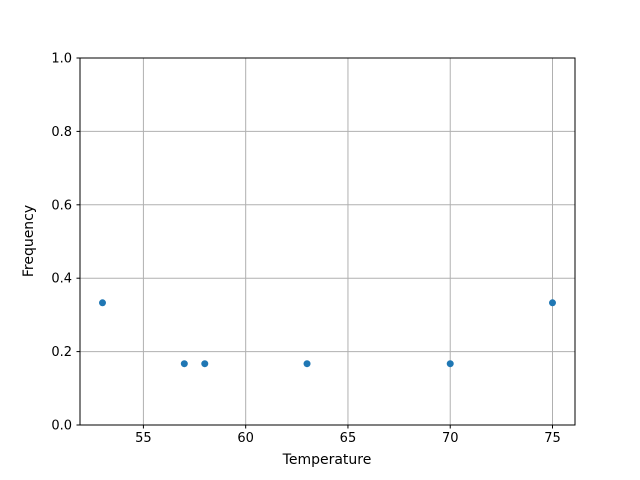 The width and height of the screenshot is (640, 480). Describe the element at coordinates (61, 426) in the screenshot. I see `y-axis-tick-label: 0.0` at that location.